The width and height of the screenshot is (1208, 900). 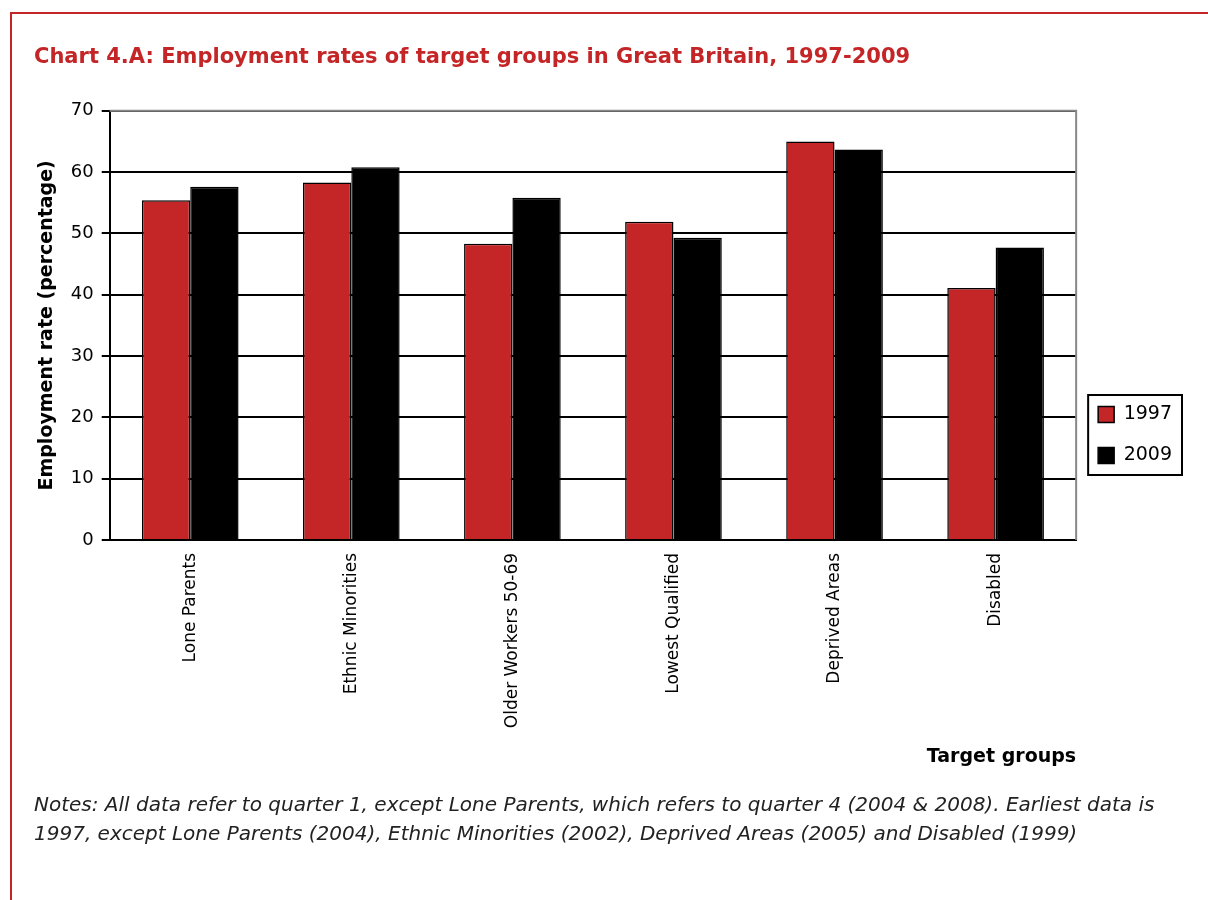 I want to click on y-axis-title: Employment rate (percentage), so click(x=45, y=325).